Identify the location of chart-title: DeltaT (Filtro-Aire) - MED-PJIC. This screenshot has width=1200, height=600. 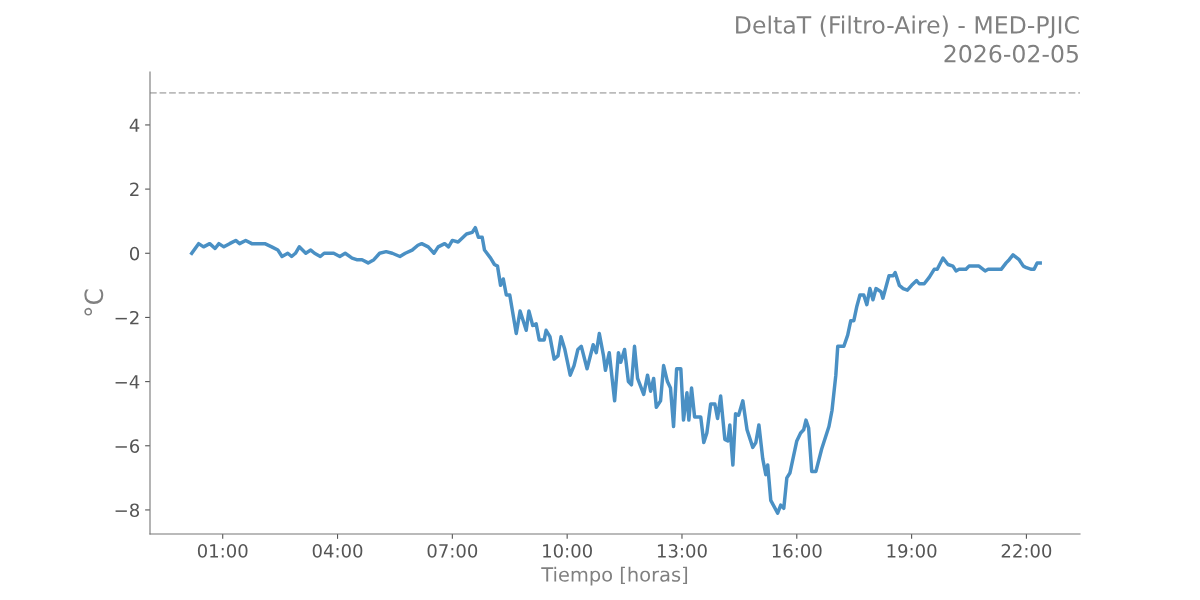
(907, 27).